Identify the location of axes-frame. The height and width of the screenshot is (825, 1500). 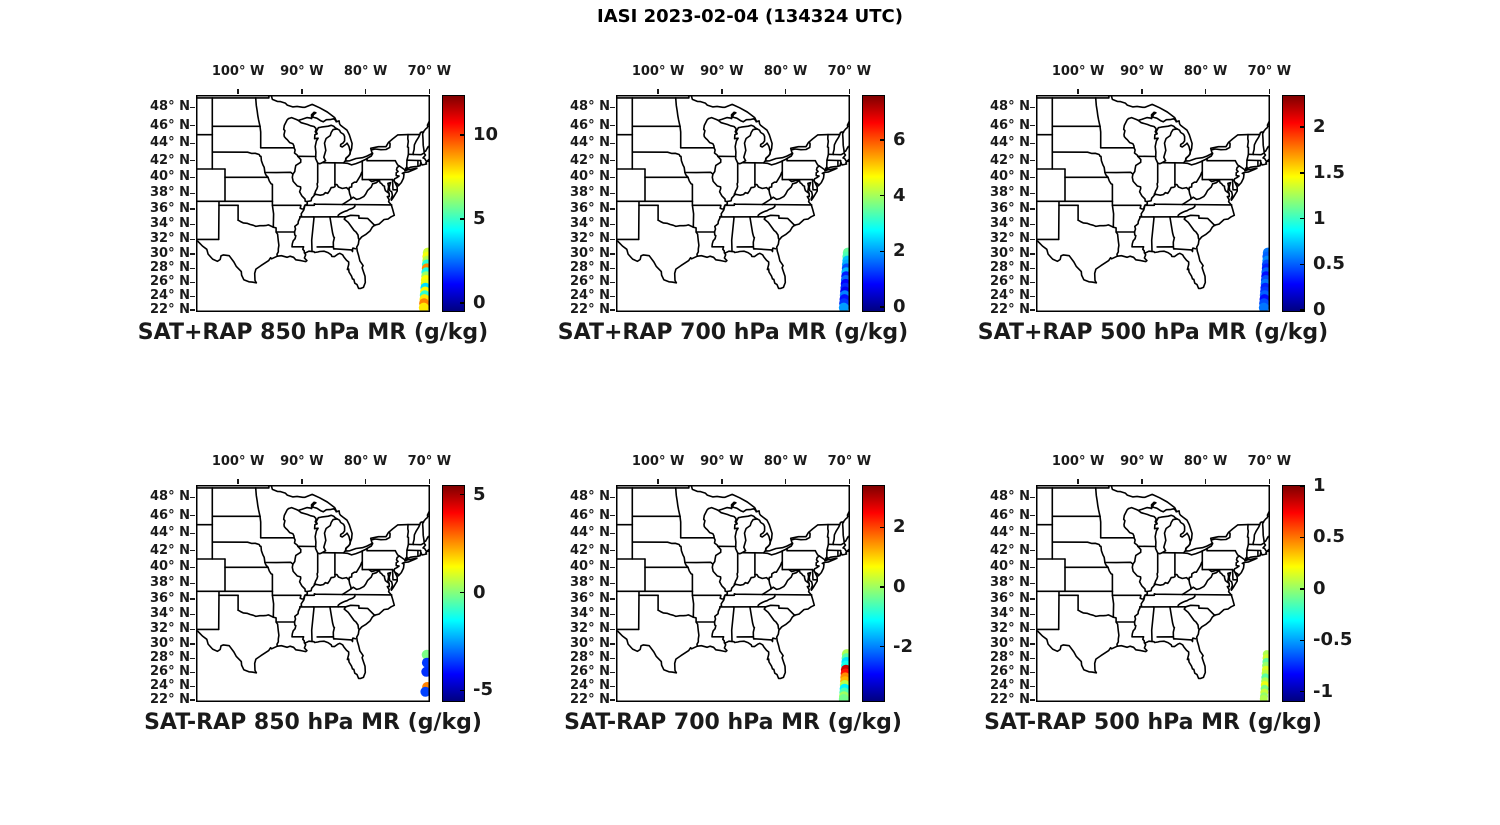
(313, 203).